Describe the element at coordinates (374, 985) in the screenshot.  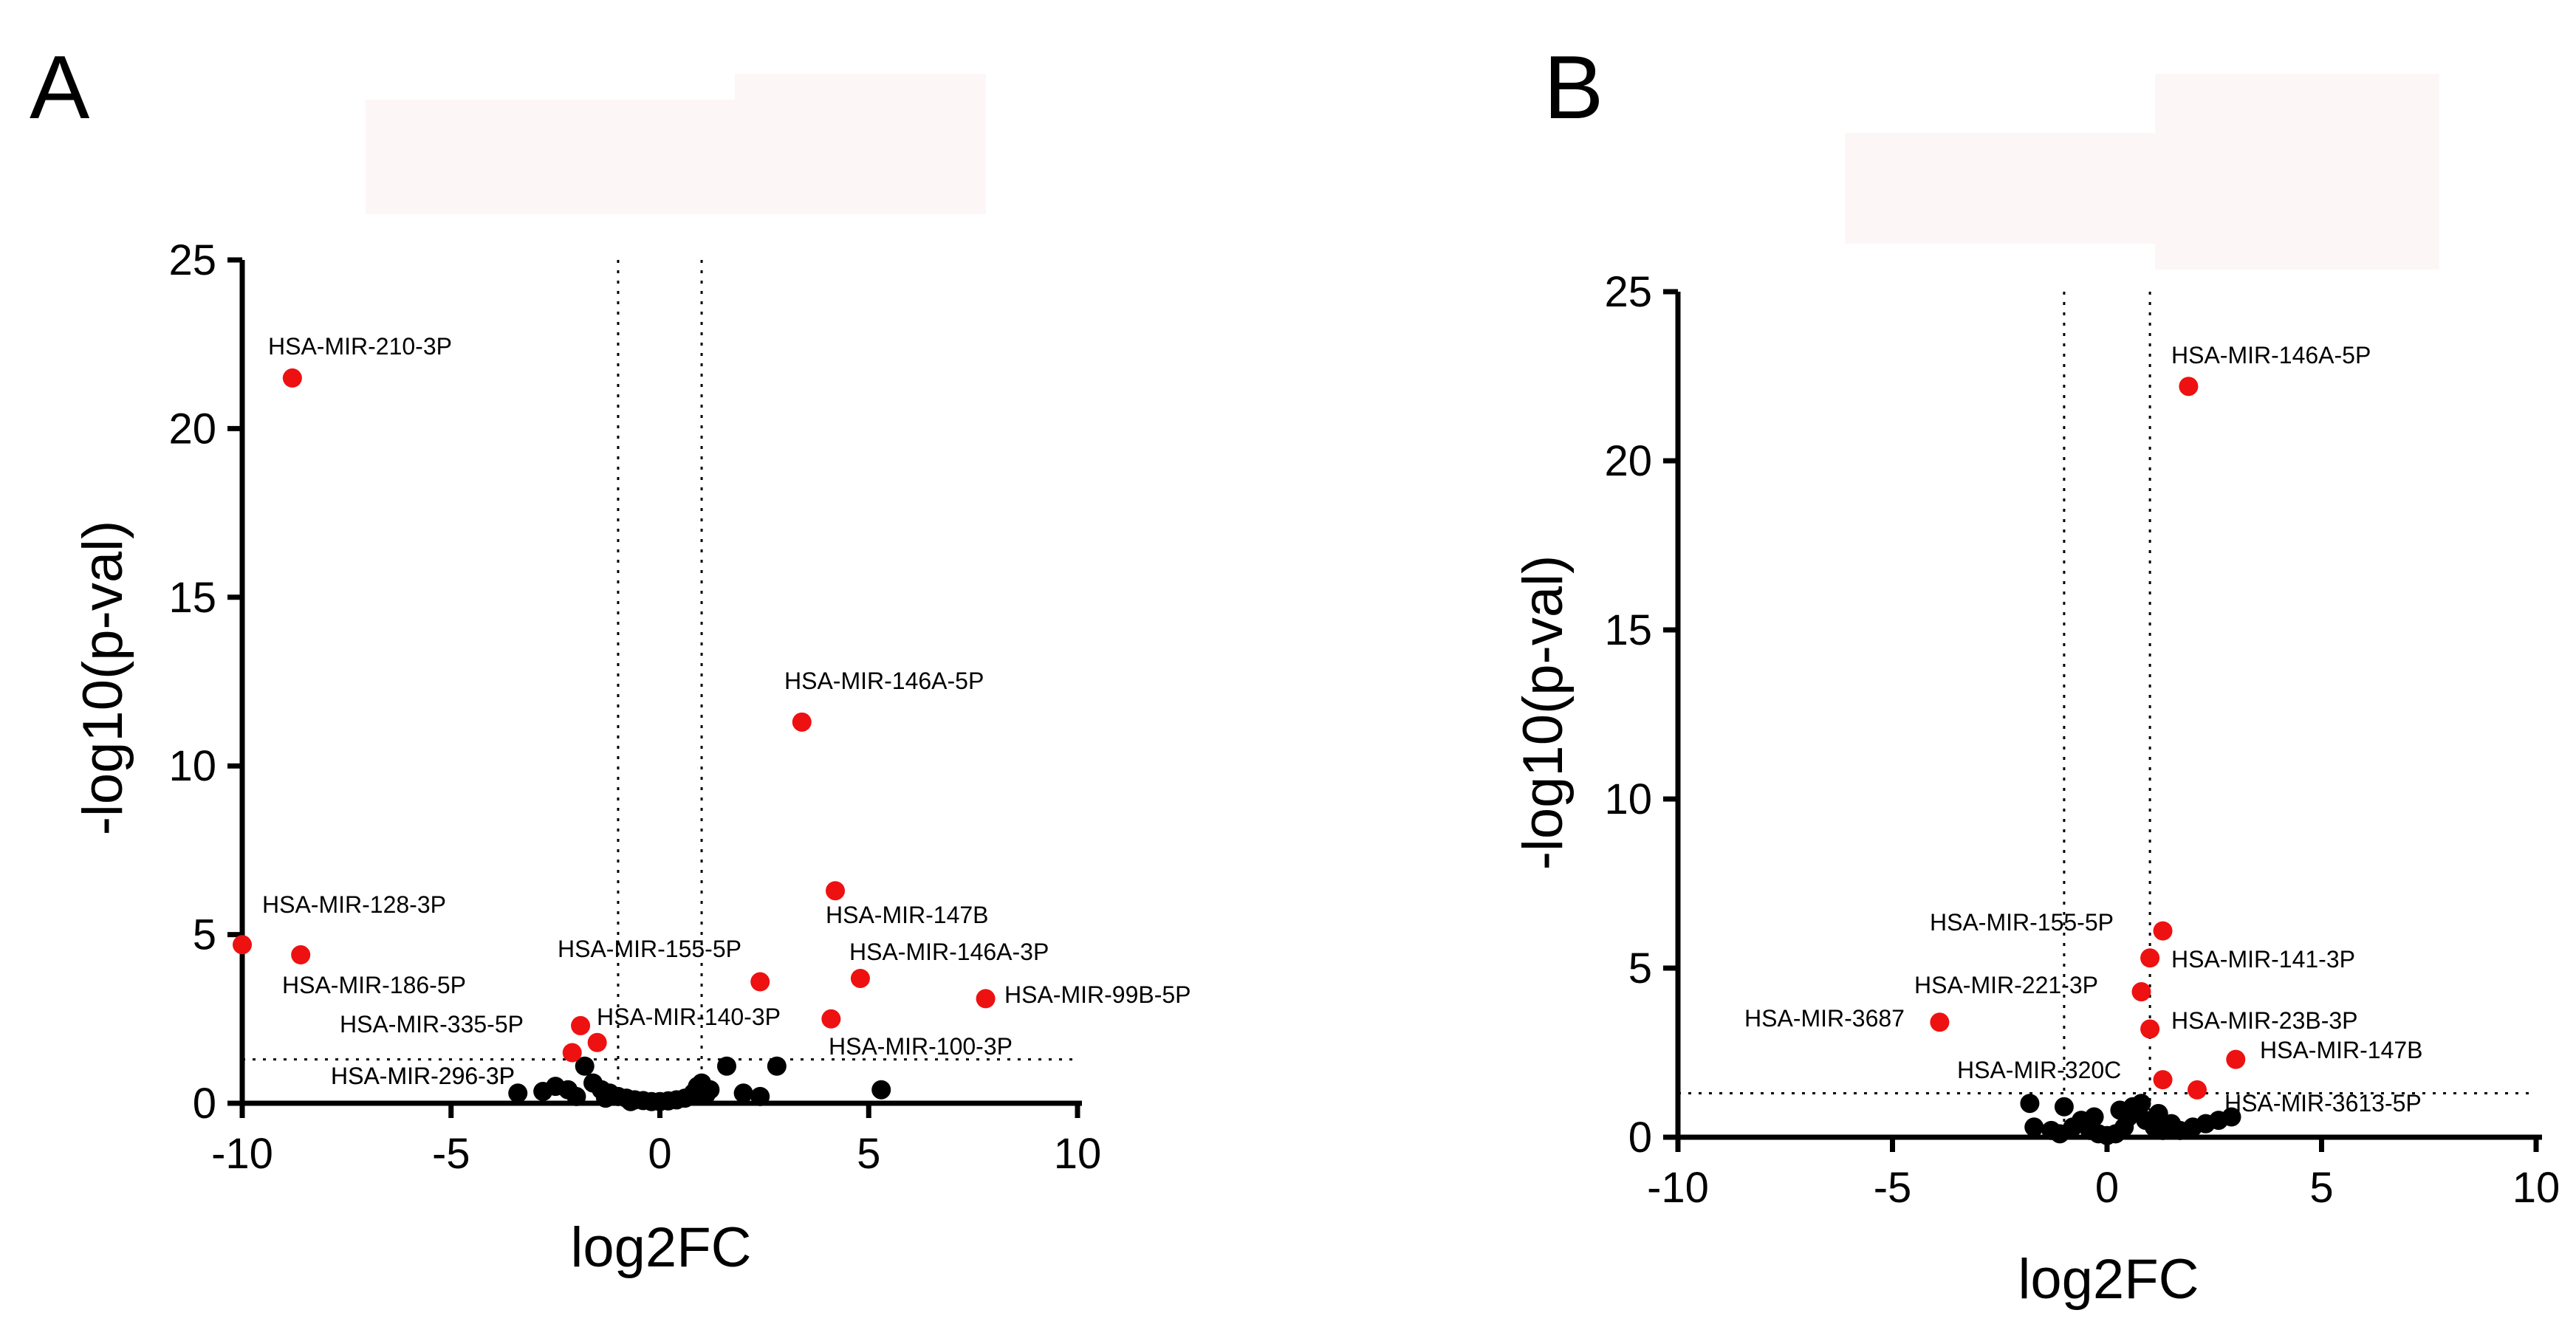
I see `point-label: HSA-MIR-186-5P` at that location.